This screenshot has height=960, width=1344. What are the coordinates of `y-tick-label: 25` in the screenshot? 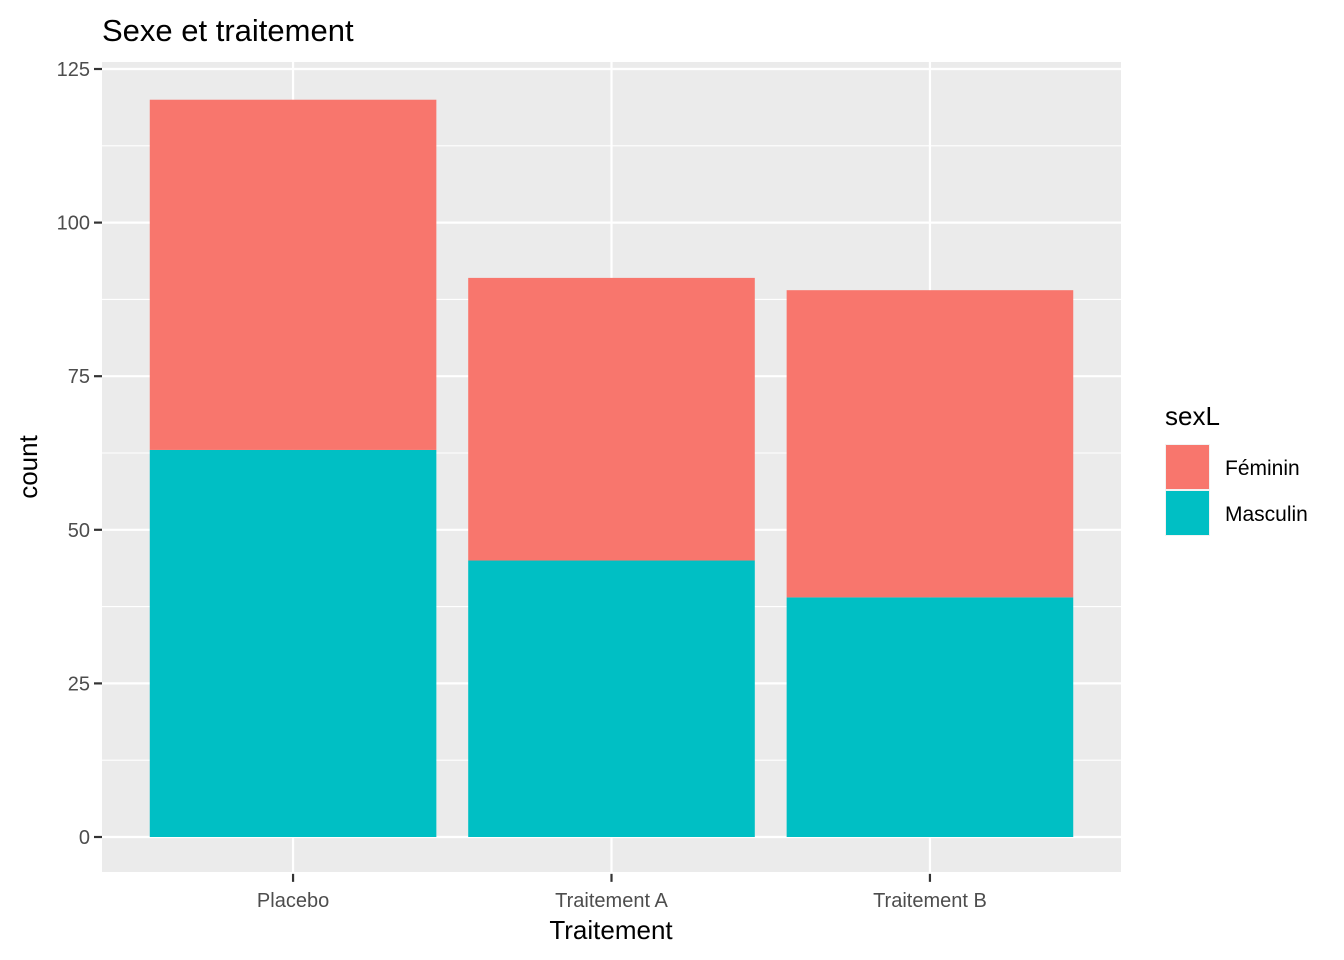 It's located at (79, 684).